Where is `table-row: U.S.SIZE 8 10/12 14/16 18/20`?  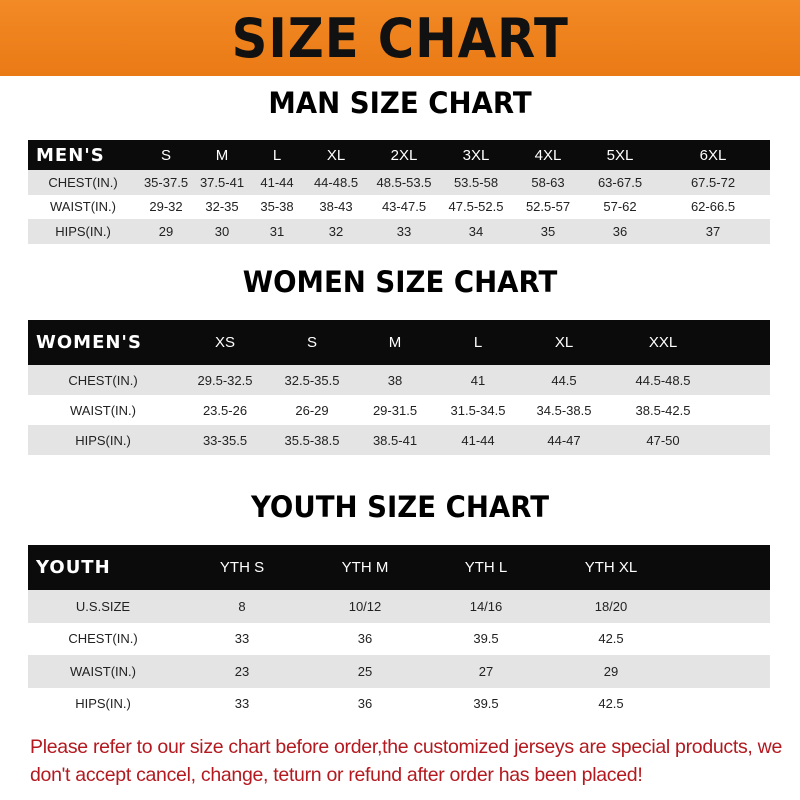 table-row: U.S.SIZE 8 10/12 14/16 18/20 is located at coordinates (399, 606).